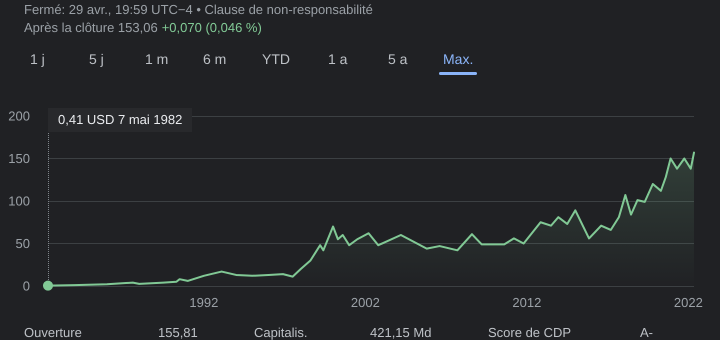 The image size is (720, 340). What do you see at coordinates (19, 116) in the screenshot?
I see `y-tick-label: 200` at bounding box center [19, 116].